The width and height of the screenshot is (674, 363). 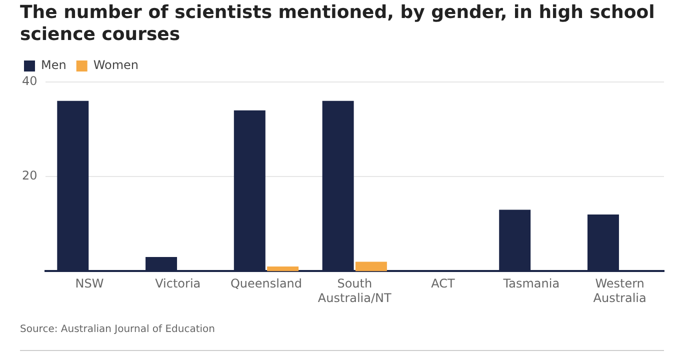 What do you see at coordinates (338, 24) in the screenshot?
I see `chart-title: The number of scientists mentioned, by gender, in high school science courses` at bounding box center [338, 24].